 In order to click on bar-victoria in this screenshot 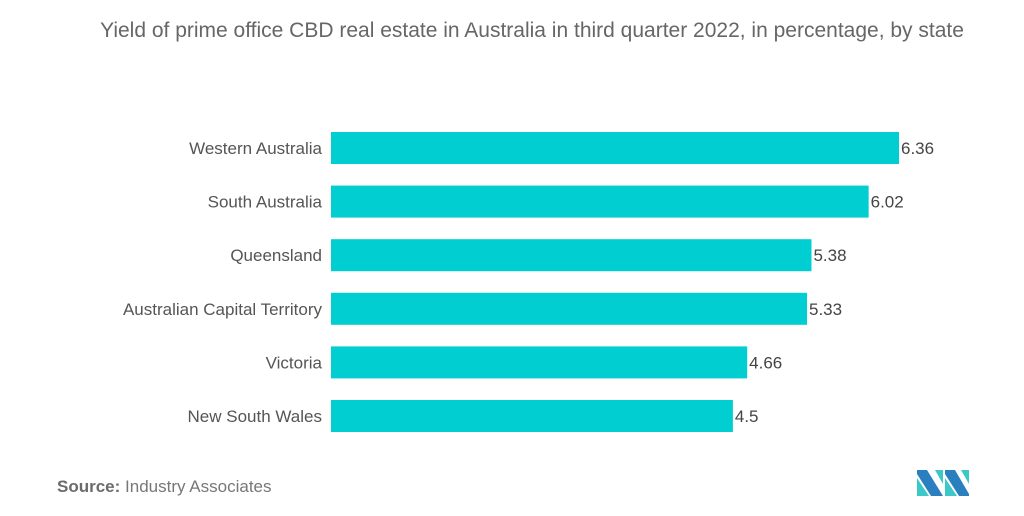, I will do `click(539, 362)`.